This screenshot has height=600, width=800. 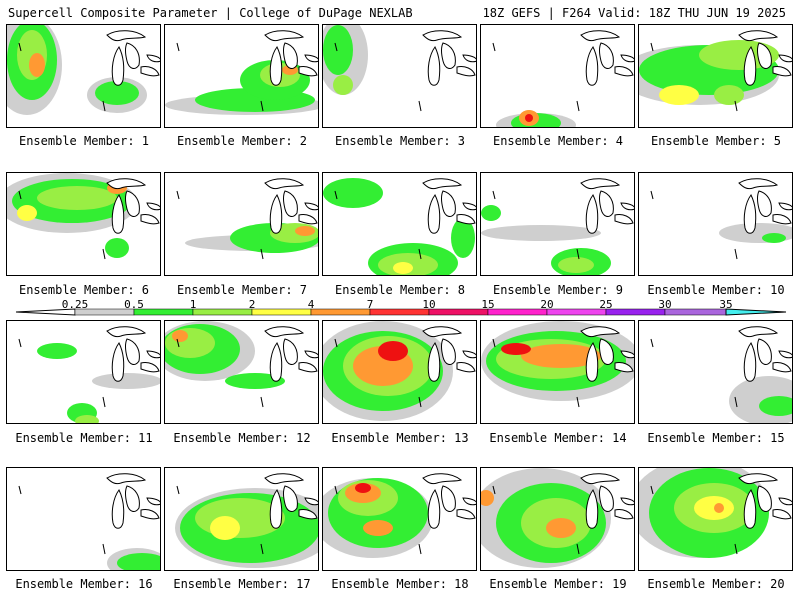 I want to click on legend-tick-label: 35, so click(x=726, y=304).